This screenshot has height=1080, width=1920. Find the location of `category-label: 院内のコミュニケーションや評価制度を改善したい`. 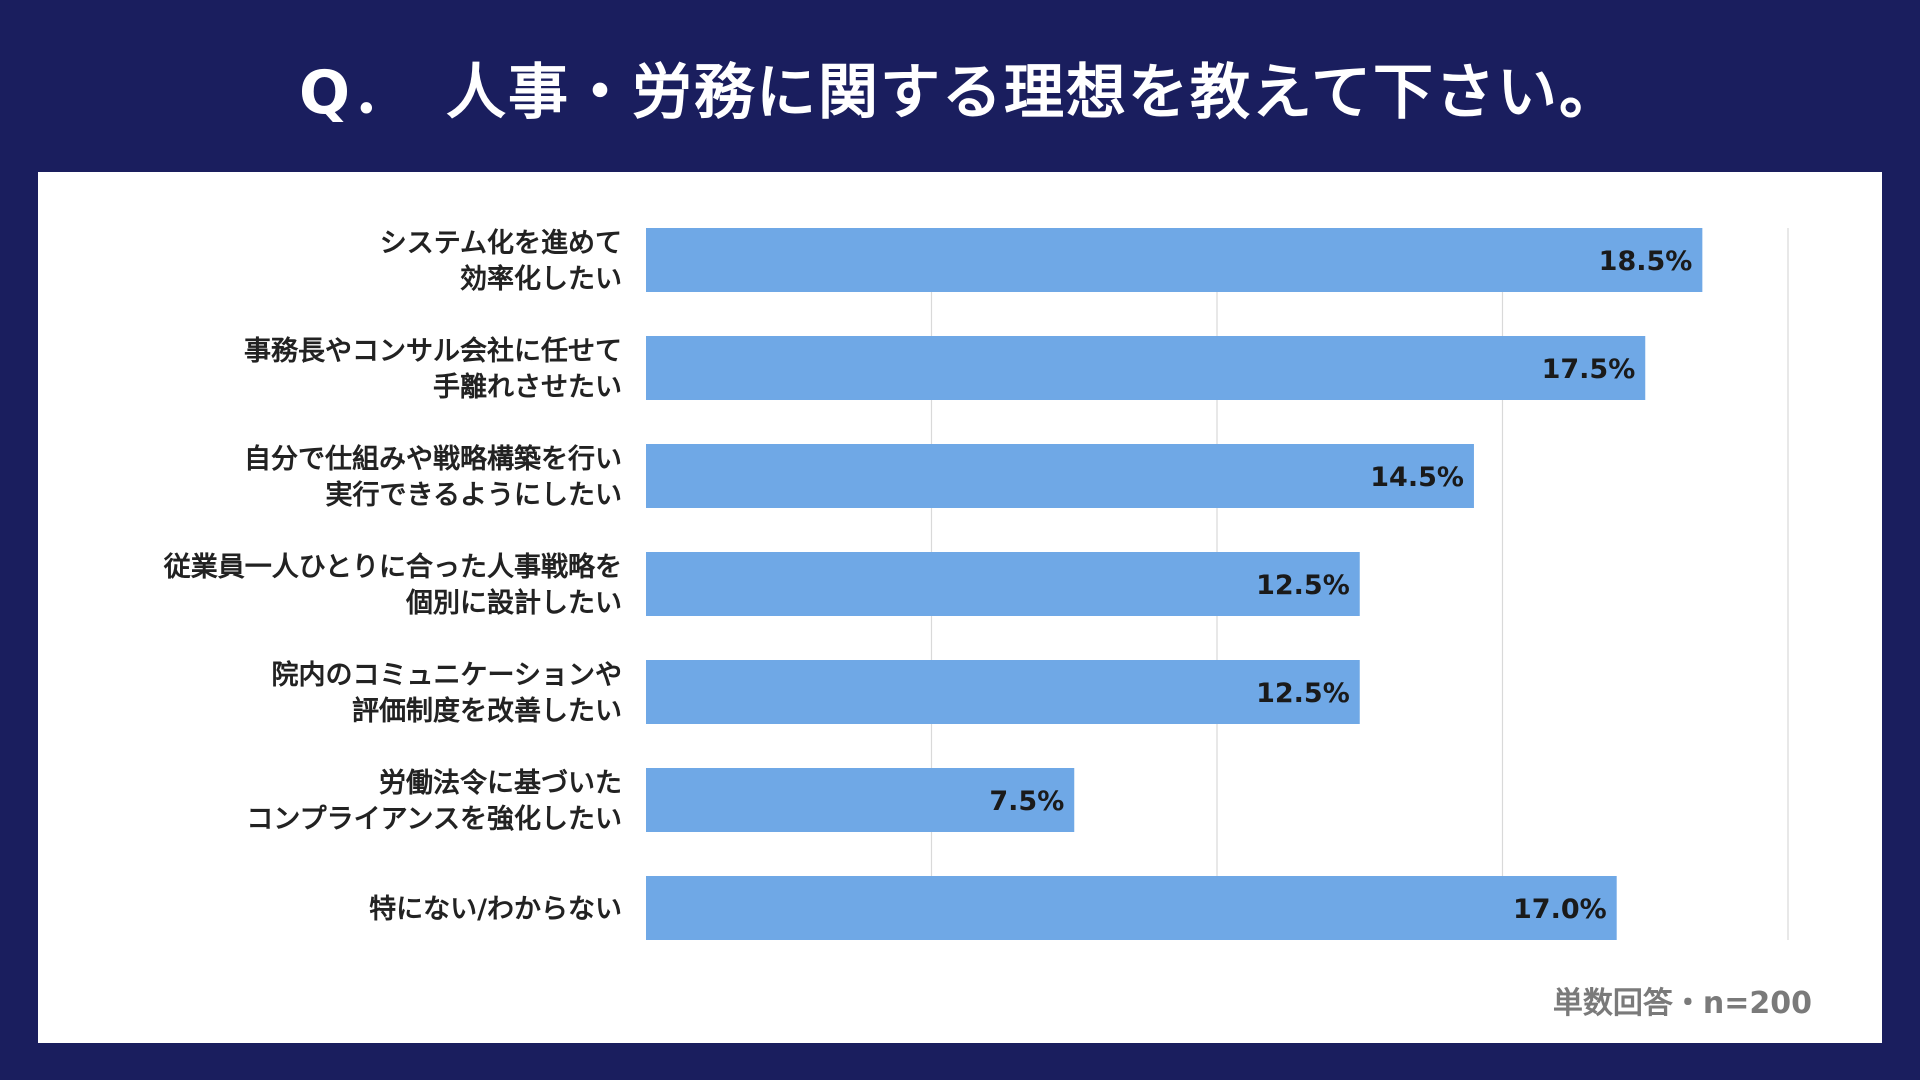

category-label: 院内のコミュニケーションや評価制度を改善したい is located at coordinates (447, 693).